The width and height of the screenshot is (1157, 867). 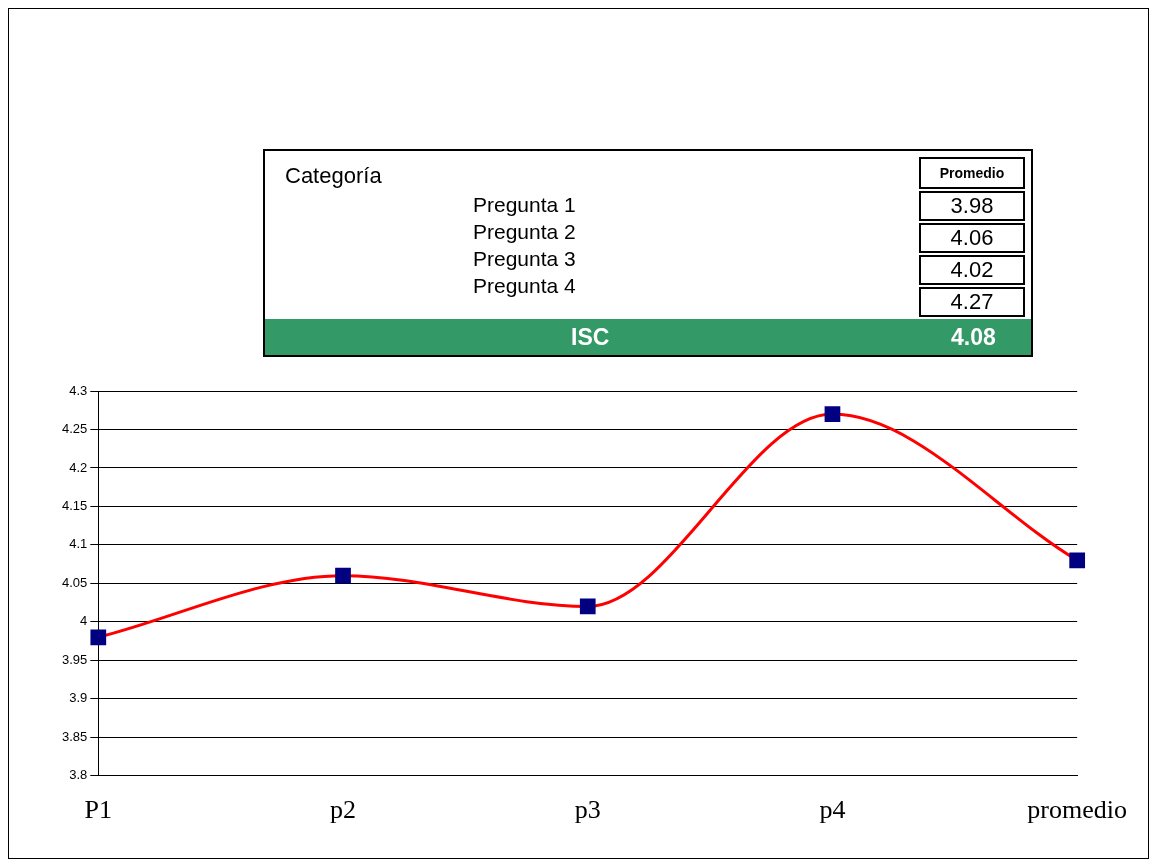 I want to click on x-tick-label: p3, so click(x=587, y=810).